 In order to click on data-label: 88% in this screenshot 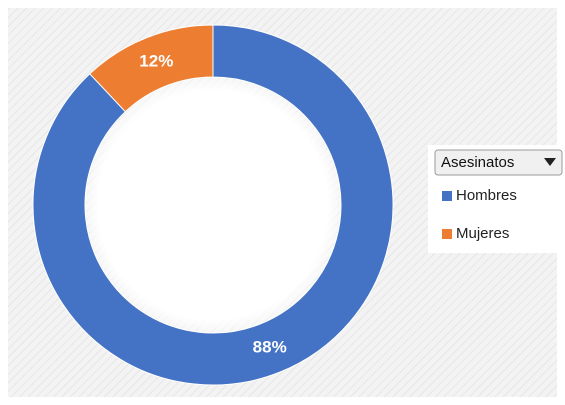, I will do `click(270, 347)`.